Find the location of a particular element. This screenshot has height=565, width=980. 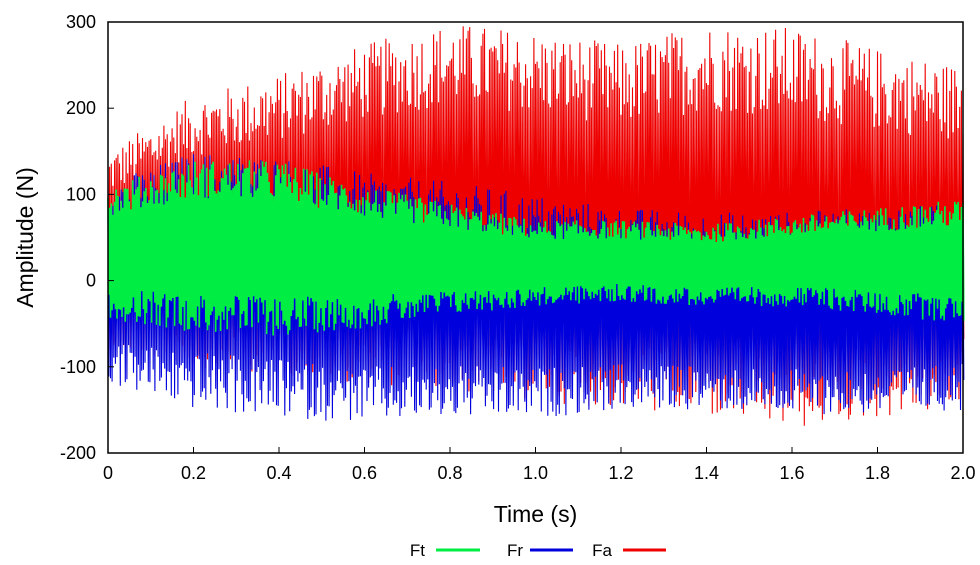

legend: Ft Fr Fa is located at coordinates (538, 550).